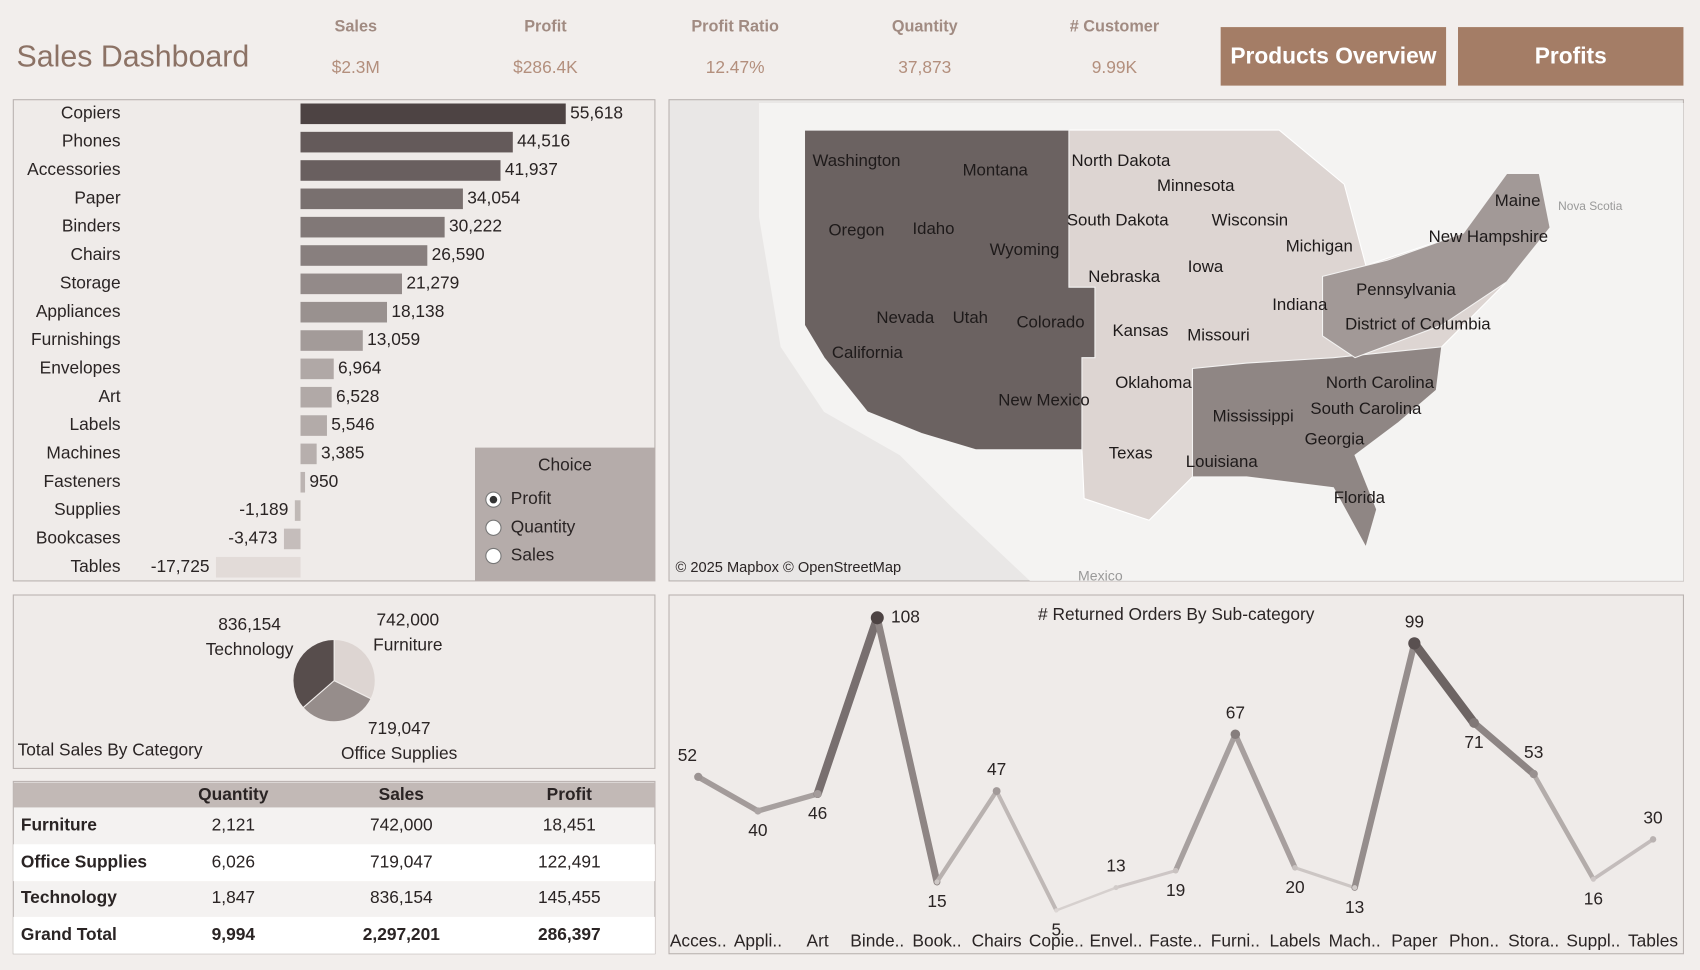 This screenshot has height=970, width=1700. Describe the element at coordinates (757, 830) in the screenshot. I see `line-value-label: 40` at that location.